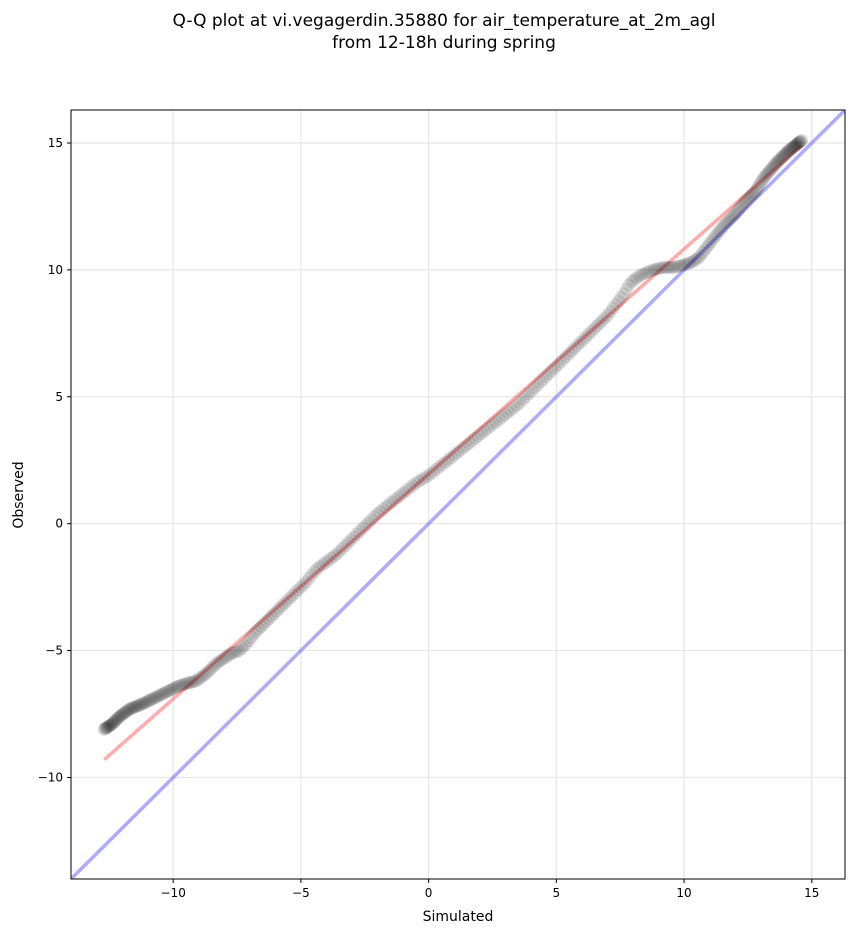 The height and width of the screenshot is (934, 854). I want to click on y-tick-label: 15, so click(55, 143).